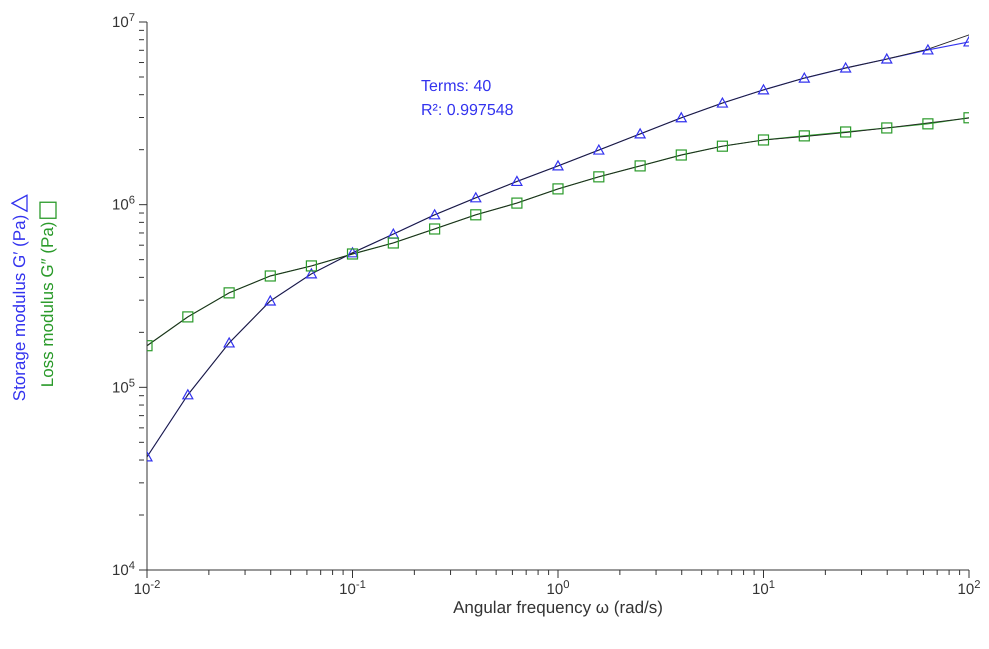  What do you see at coordinates (20, 308) in the screenshot?
I see `legend-label: Storage modulus G′ (Pa)` at bounding box center [20, 308].